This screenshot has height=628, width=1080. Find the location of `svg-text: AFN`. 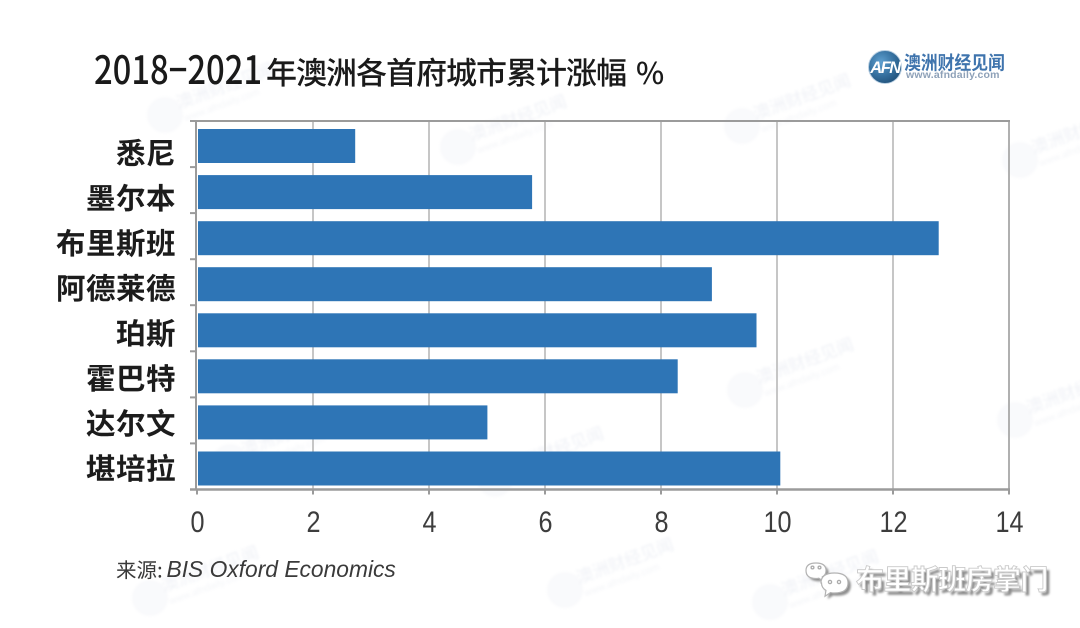

svg-text: AFN is located at coordinates (885, 68).